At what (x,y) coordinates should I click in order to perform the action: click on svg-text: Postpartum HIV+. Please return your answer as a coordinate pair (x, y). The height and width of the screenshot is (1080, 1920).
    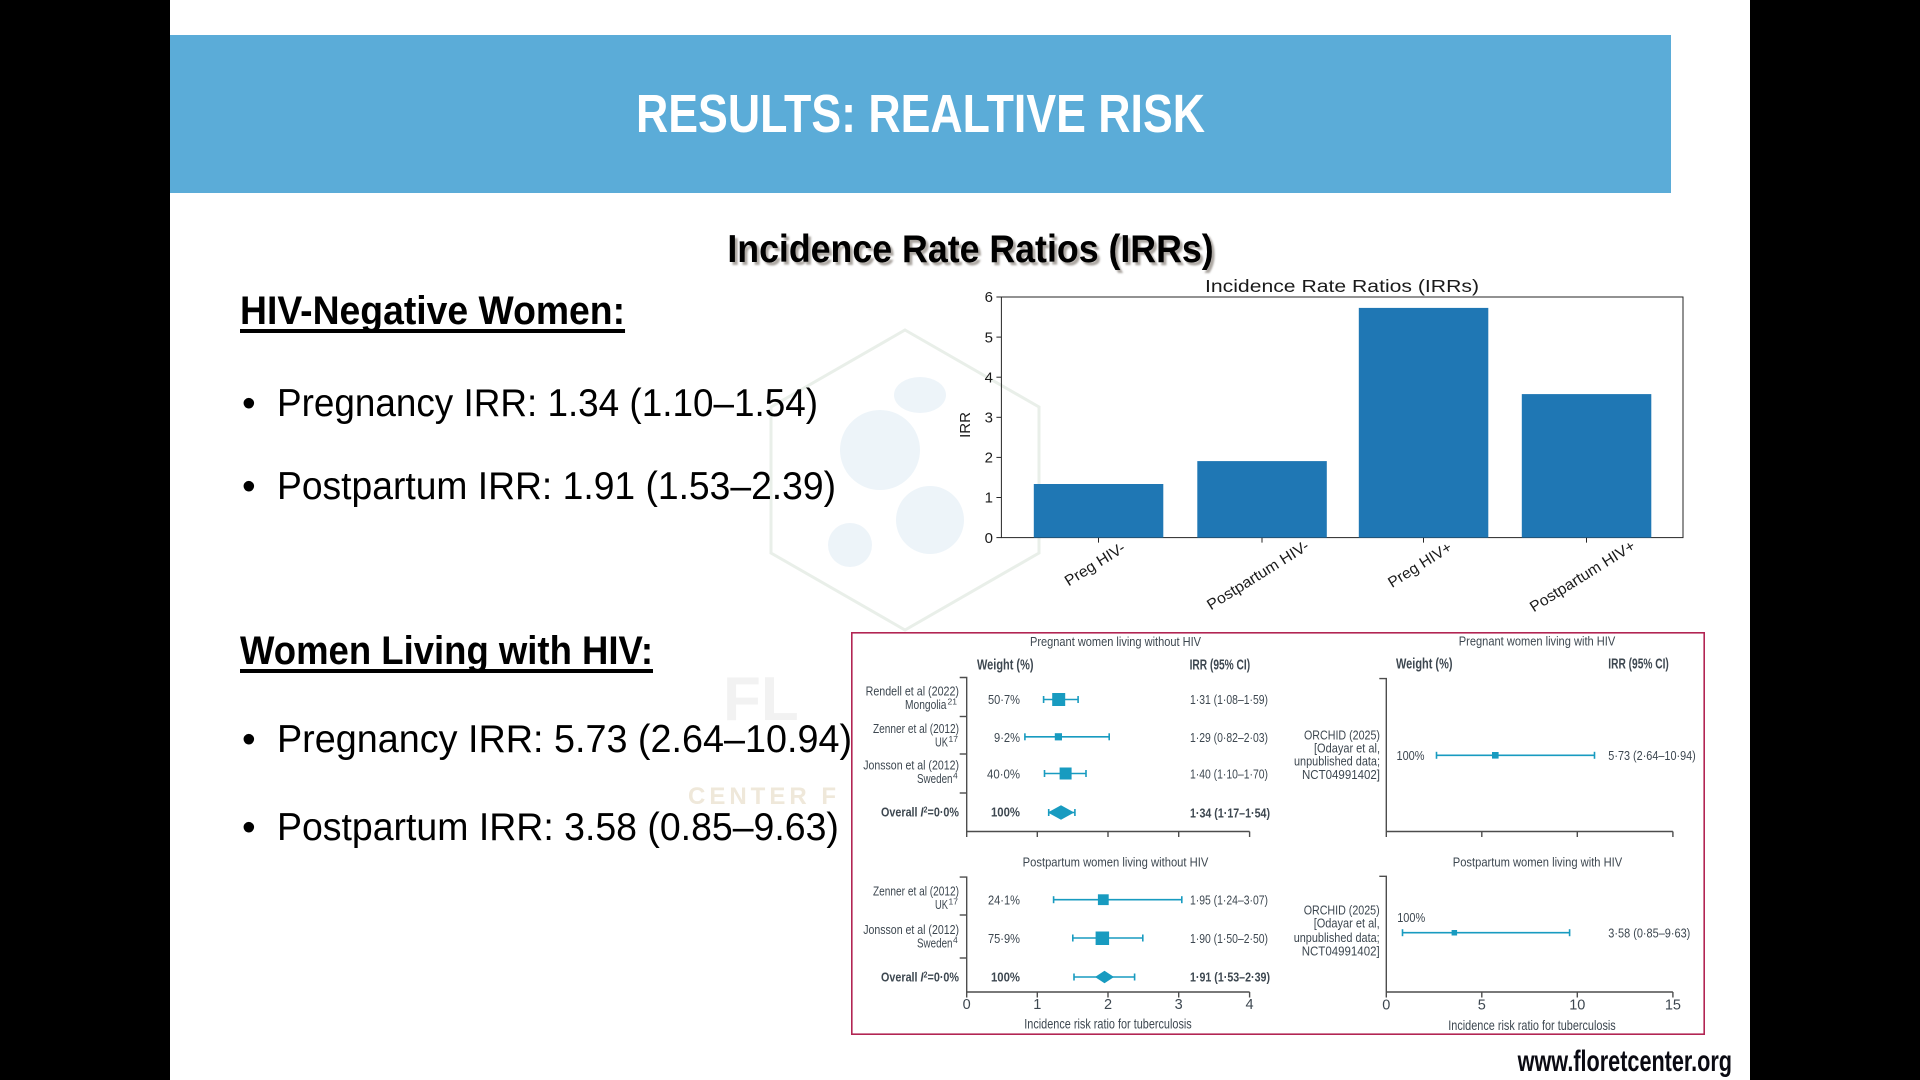
    Looking at the image, I should click on (1583, 576).